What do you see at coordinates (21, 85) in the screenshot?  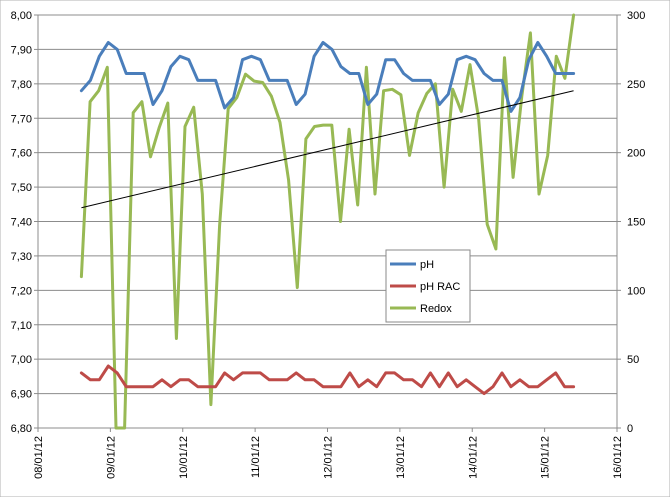 I see `left-tick-label: 7,80` at bounding box center [21, 85].